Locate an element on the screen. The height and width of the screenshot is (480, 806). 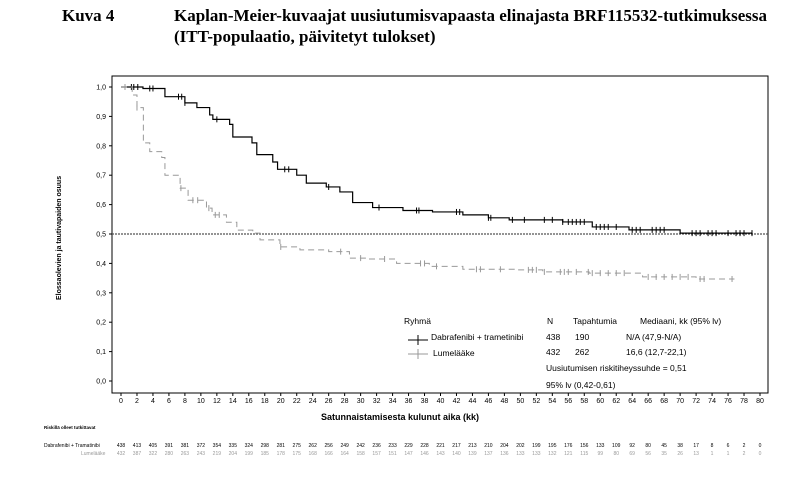
y-tick-label: 0,8 is located at coordinates (101, 146).